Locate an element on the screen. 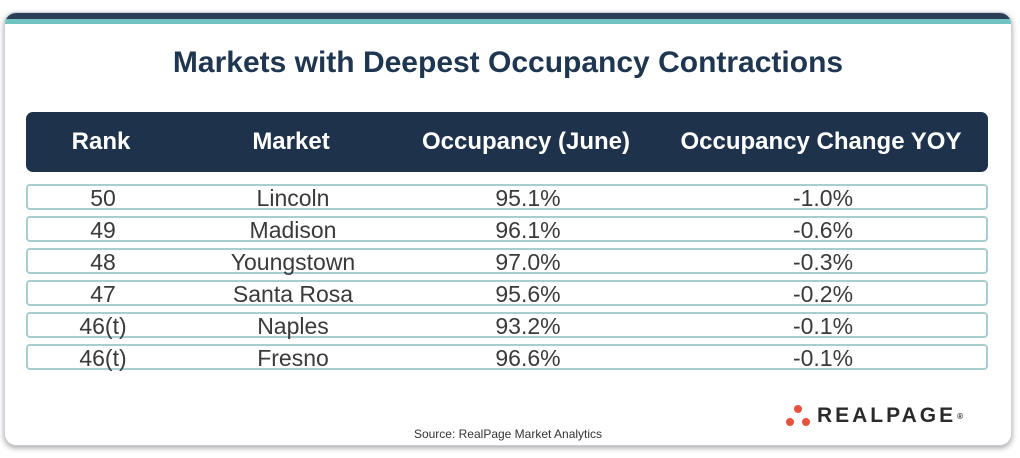 The image size is (1020, 458). header-rank: Rank is located at coordinates (101, 141).